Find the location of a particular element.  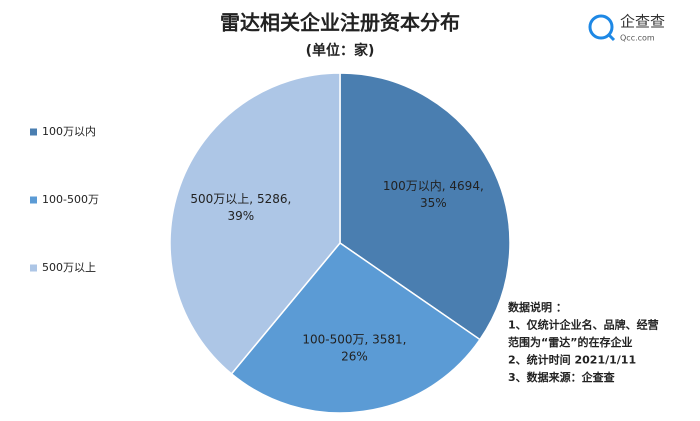

legend-label: 100-500万 is located at coordinates (70, 199).